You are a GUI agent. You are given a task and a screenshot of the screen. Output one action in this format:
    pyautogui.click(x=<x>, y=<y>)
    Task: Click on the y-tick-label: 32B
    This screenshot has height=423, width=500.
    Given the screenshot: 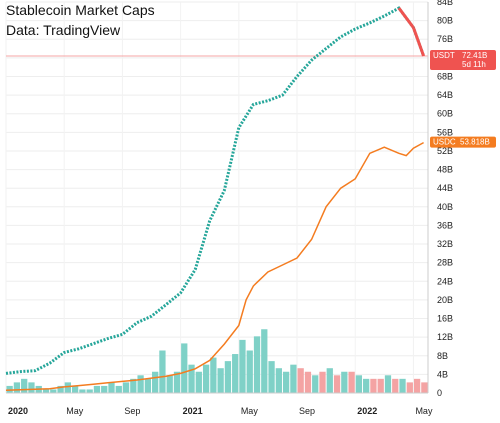 What is the action you would take?
    pyautogui.click(x=445, y=244)
    